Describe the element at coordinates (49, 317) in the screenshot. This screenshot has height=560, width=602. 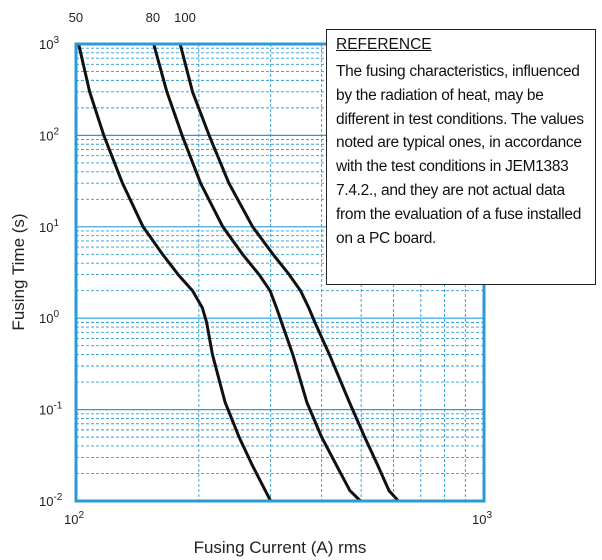
I see `y-tick-label: 10⁰` at that location.